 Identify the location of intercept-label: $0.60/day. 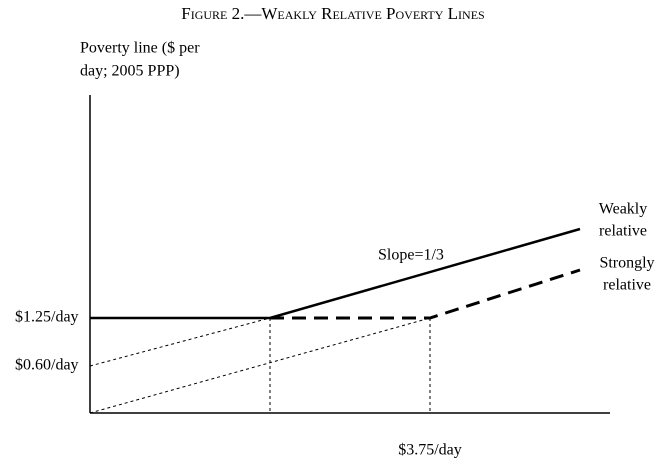
(47, 365).